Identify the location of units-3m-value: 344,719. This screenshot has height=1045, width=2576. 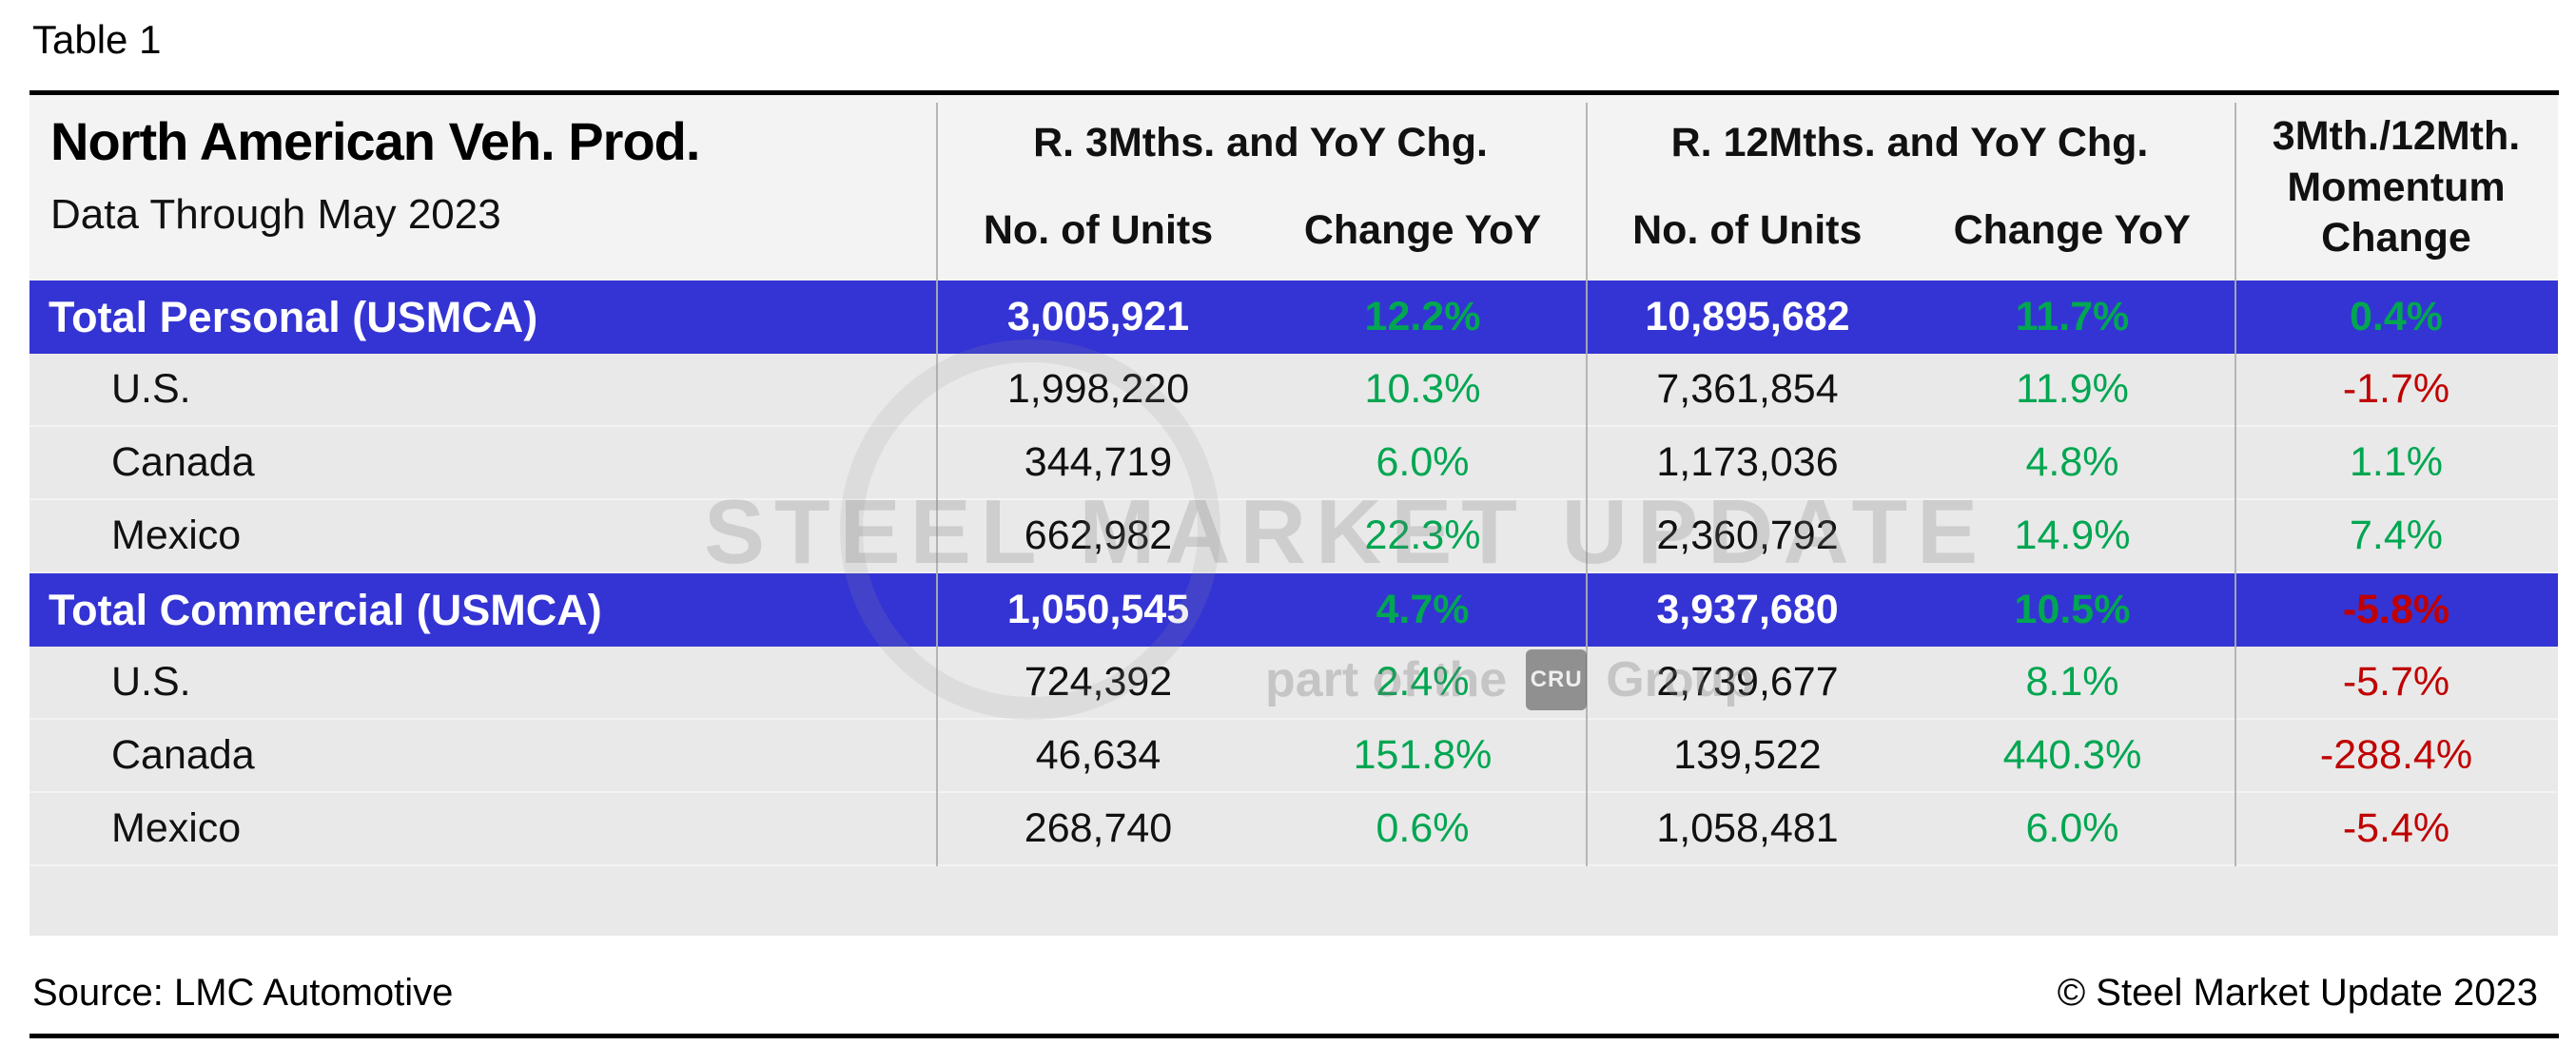
(1099, 462).